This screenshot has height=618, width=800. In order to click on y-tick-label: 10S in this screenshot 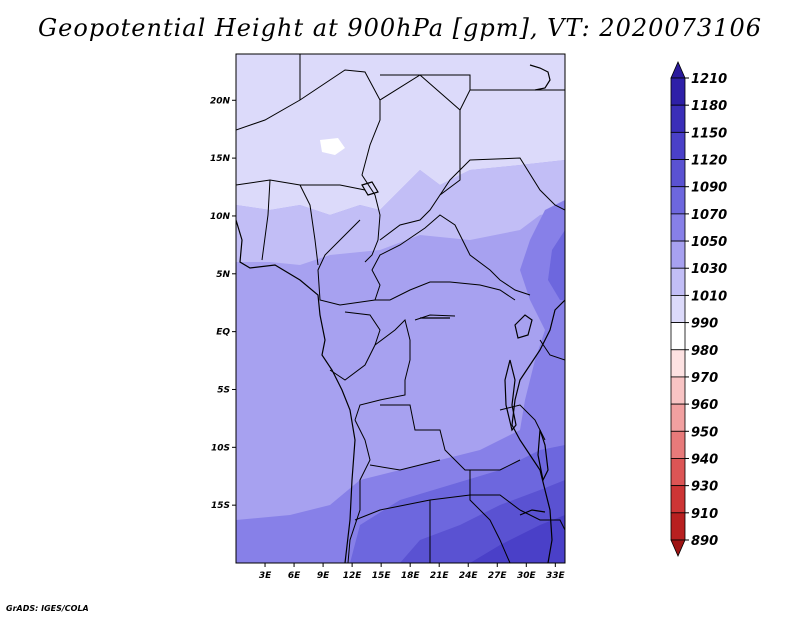, I will do `click(220, 448)`.